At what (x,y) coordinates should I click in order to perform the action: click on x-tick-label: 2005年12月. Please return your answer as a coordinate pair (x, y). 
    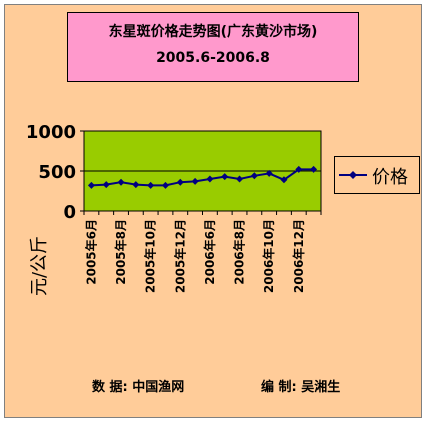
    Looking at the image, I should click on (179, 256).